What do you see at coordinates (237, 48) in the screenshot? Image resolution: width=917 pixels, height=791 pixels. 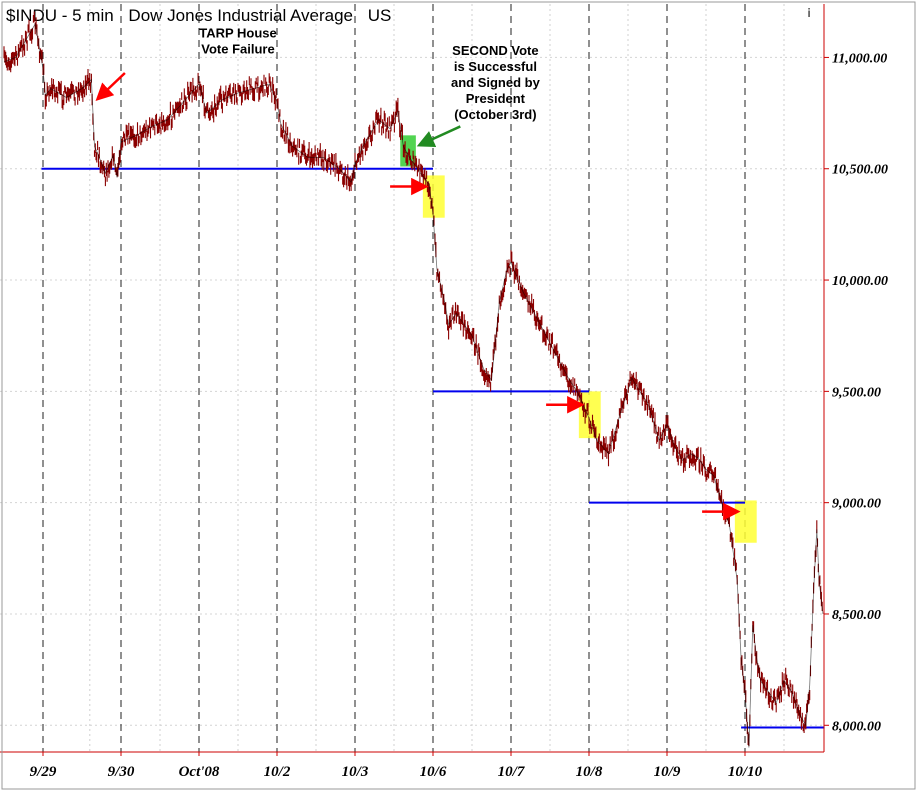 I see `annotation-line: Vote Failure` at bounding box center [237, 48].